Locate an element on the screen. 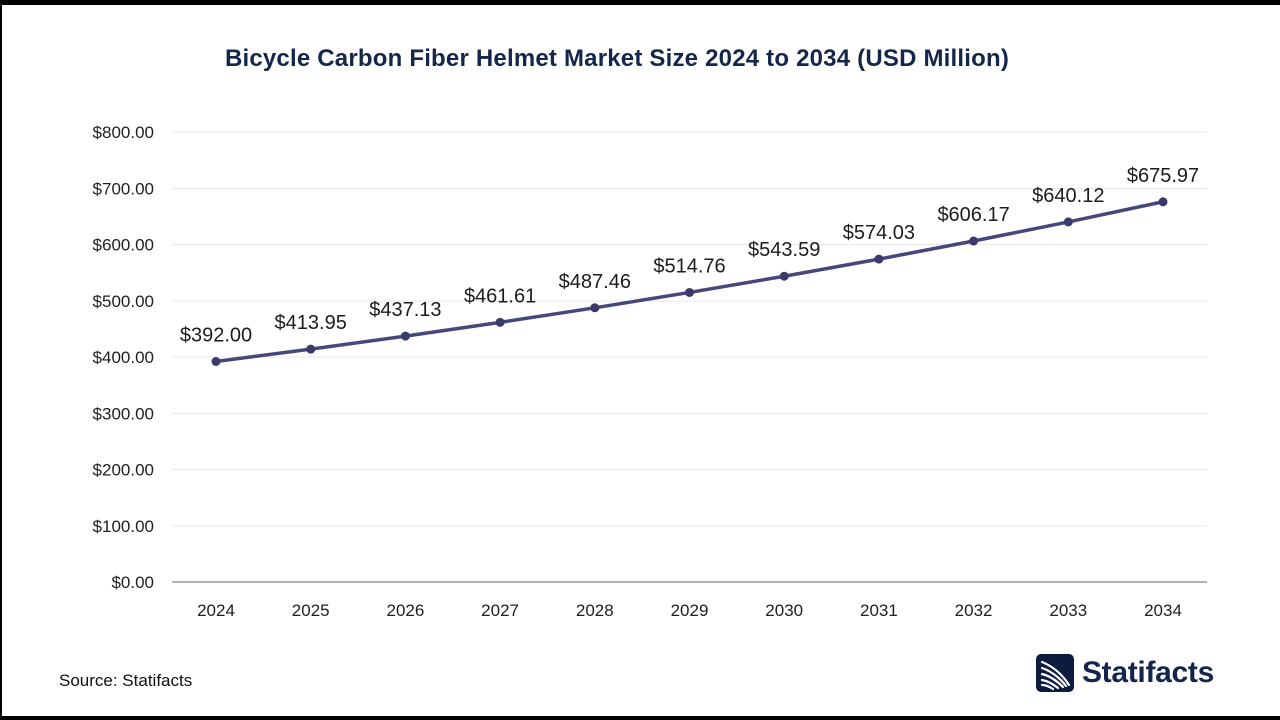  data-label: $392.00 is located at coordinates (216, 336).